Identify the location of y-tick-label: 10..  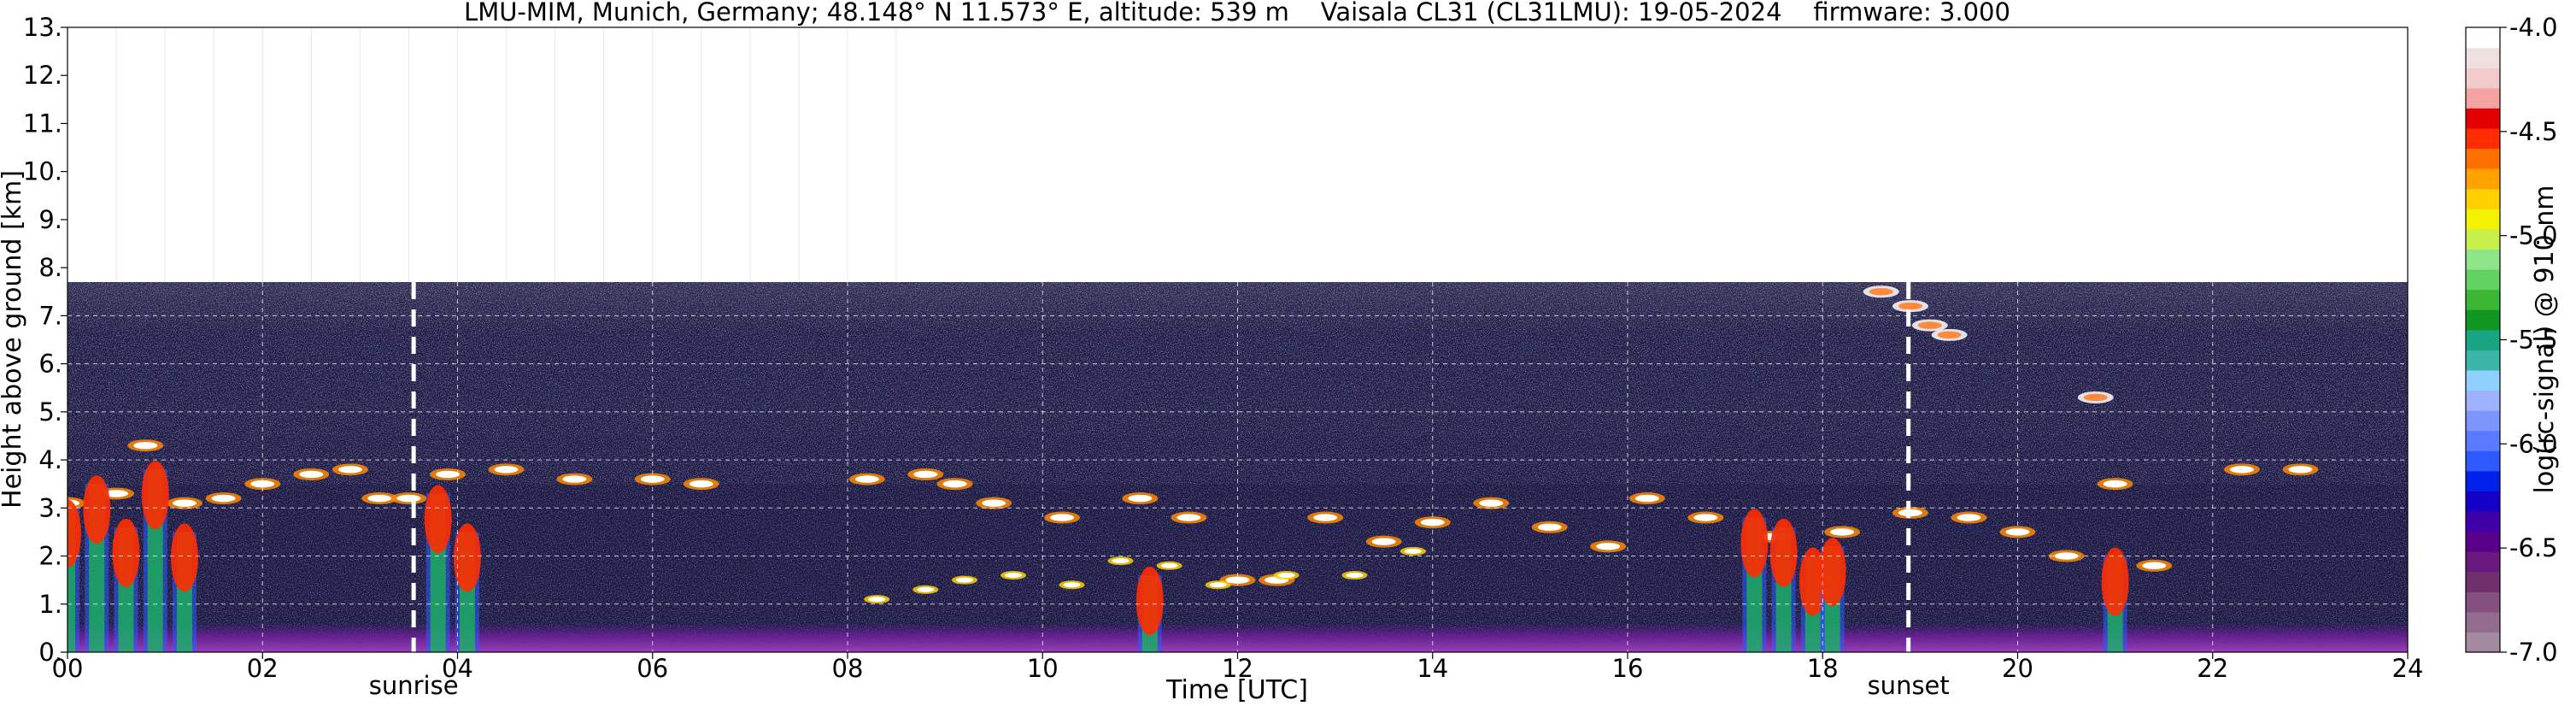
(42, 171).